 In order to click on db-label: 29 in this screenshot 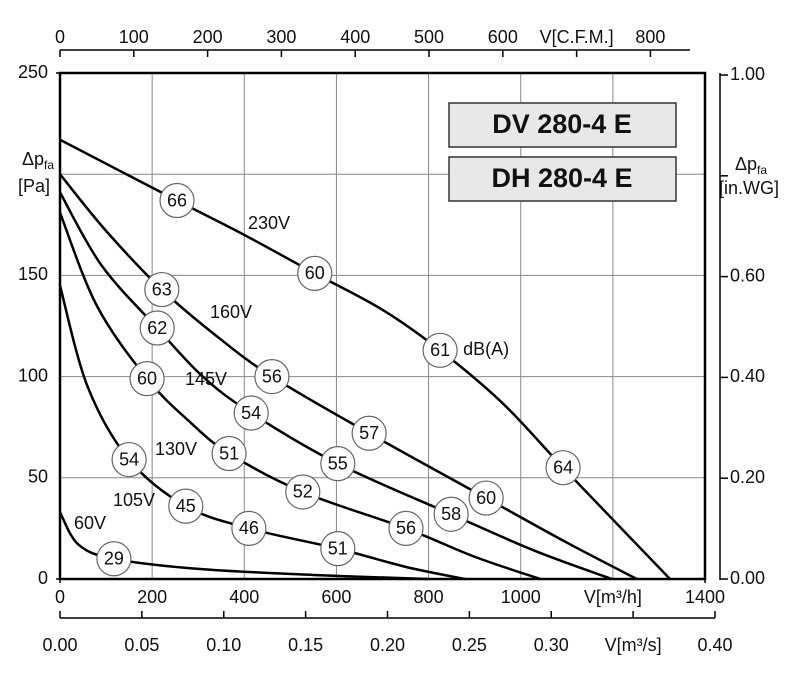, I will do `click(114, 559)`.